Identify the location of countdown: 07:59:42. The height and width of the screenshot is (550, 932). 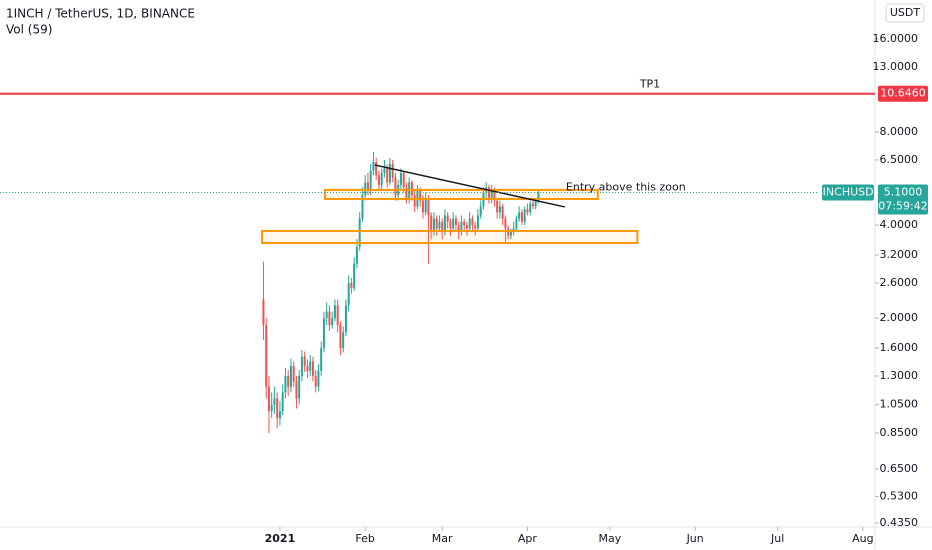
(902, 206).